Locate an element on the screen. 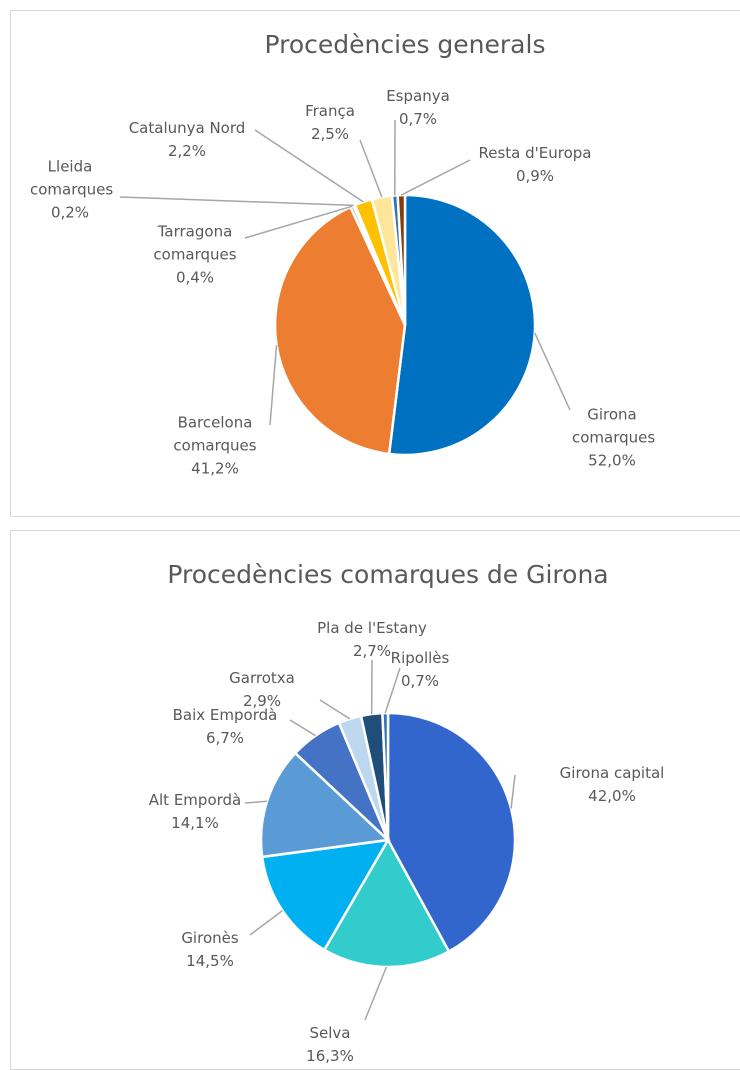 The height and width of the screenshot is (1070, 740). slice-name: Gironès is located at coordinates (210, 938).